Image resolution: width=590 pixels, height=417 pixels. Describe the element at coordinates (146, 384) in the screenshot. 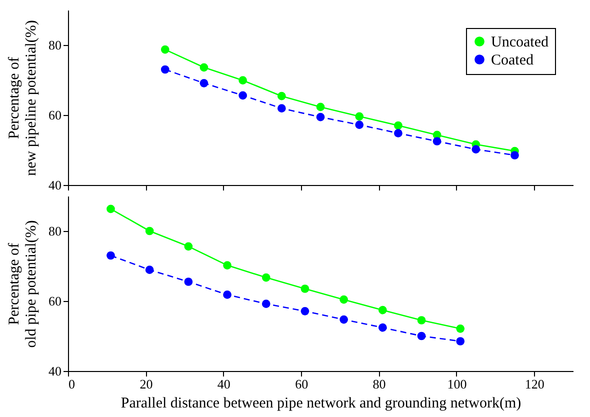

I see `x-tick-label: 20` at that location.